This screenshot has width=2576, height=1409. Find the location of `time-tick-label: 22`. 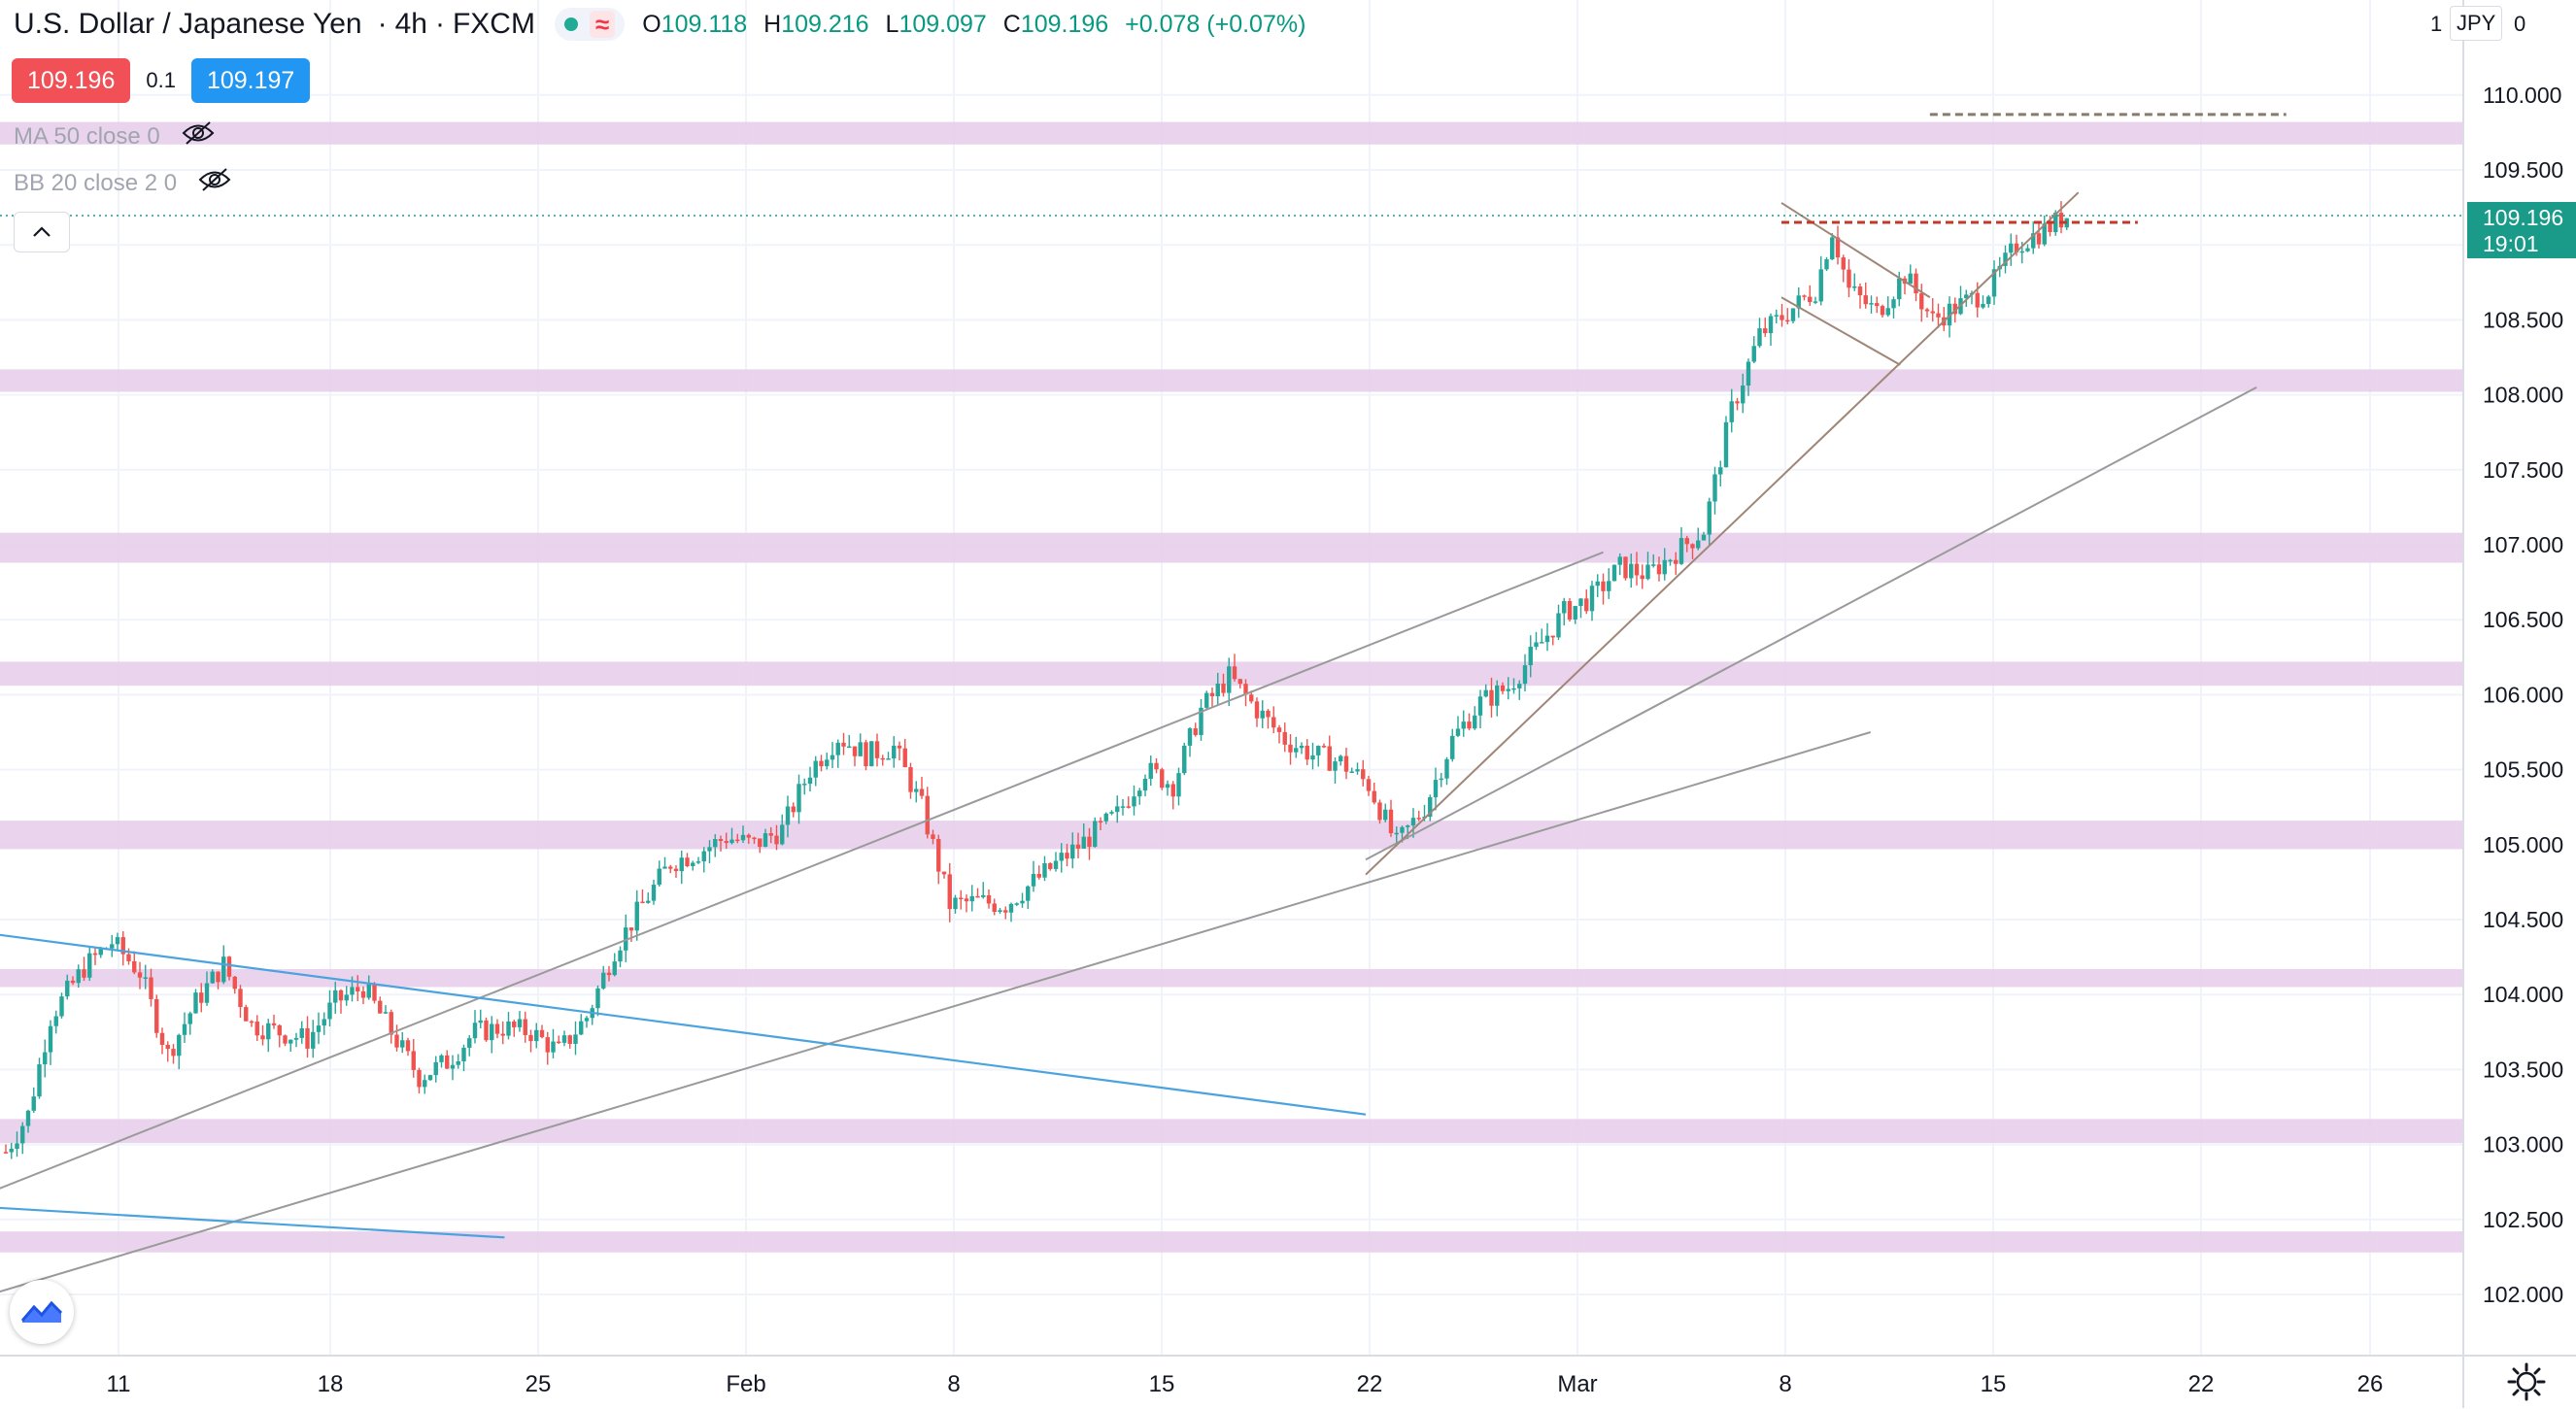

time-tick-label: 22 is located at coordinates (1370, 1384).